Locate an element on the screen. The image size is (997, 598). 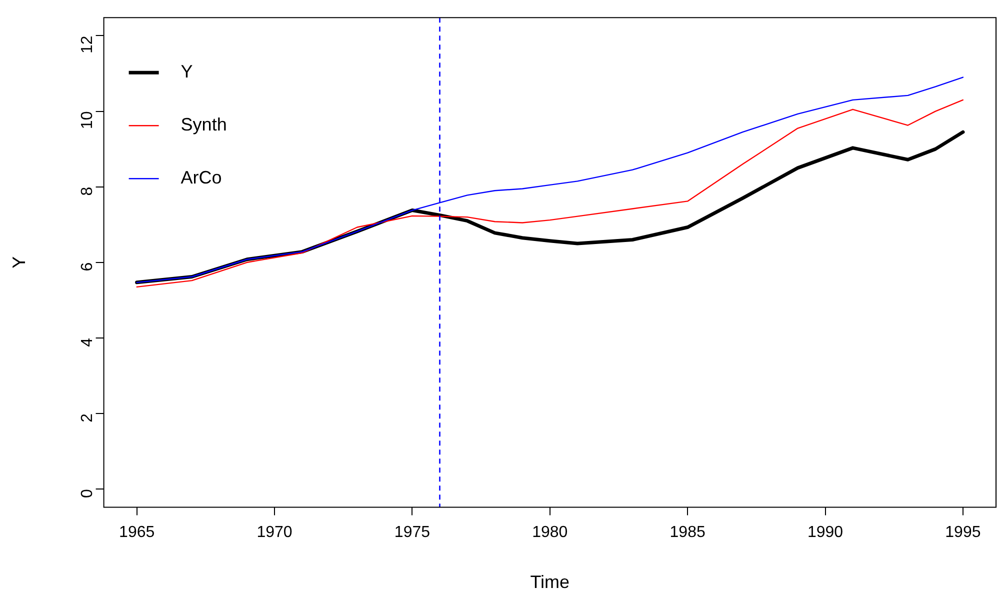
y-tick-label: 4 is located at coordinates (87, 342).